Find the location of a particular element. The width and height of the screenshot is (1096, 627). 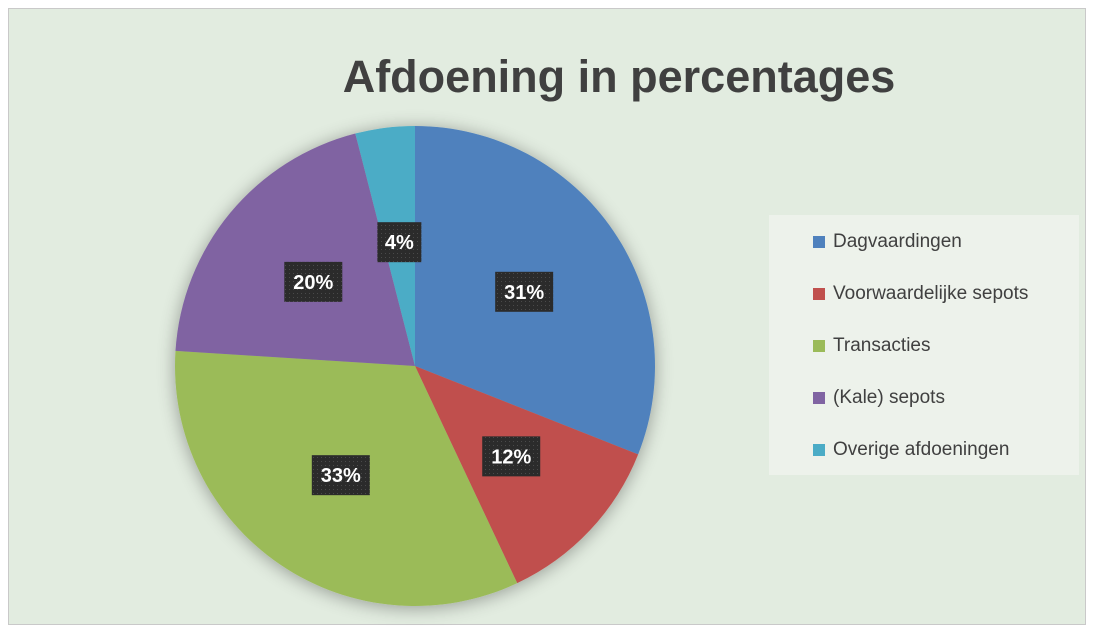

data-label-0: 31% is located at coordinates (524, 292).